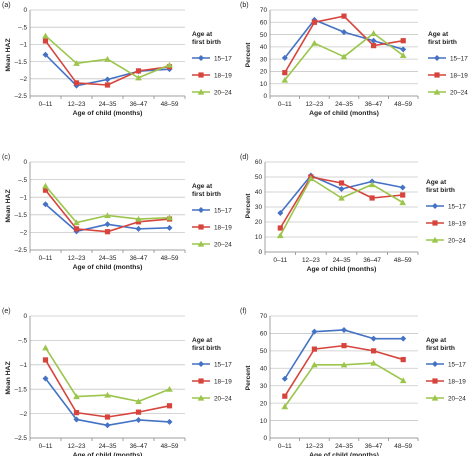 This screenshot has width=474, height=456. I want to click on y-tick-label: 50, so click(264, 351).